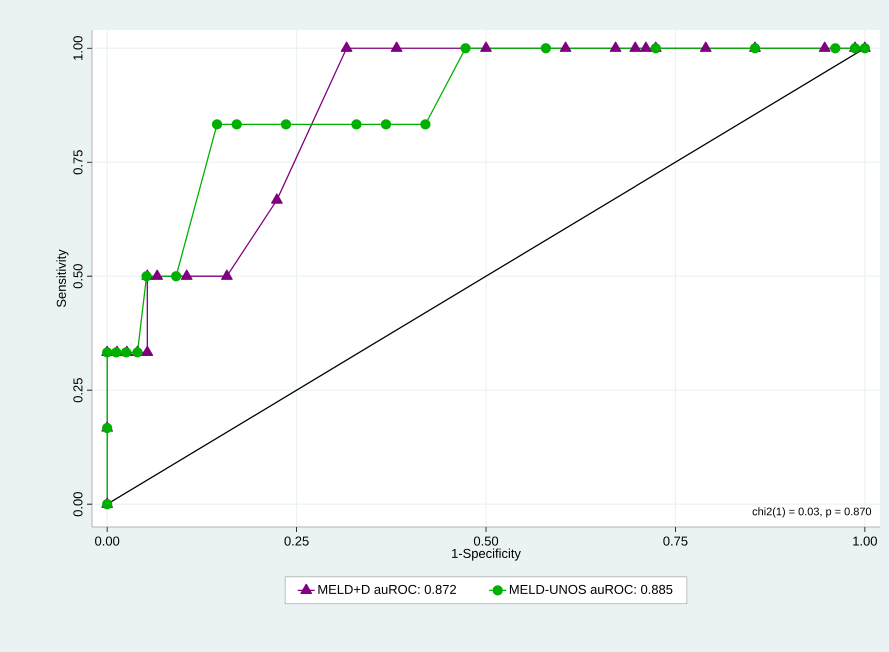 Image resolution: width=889 pixels, height=652 pixels. Describe the element at coordinates (486, 554) in the screenshot. I see `x-axis-title: 1-Specificity` at that location.